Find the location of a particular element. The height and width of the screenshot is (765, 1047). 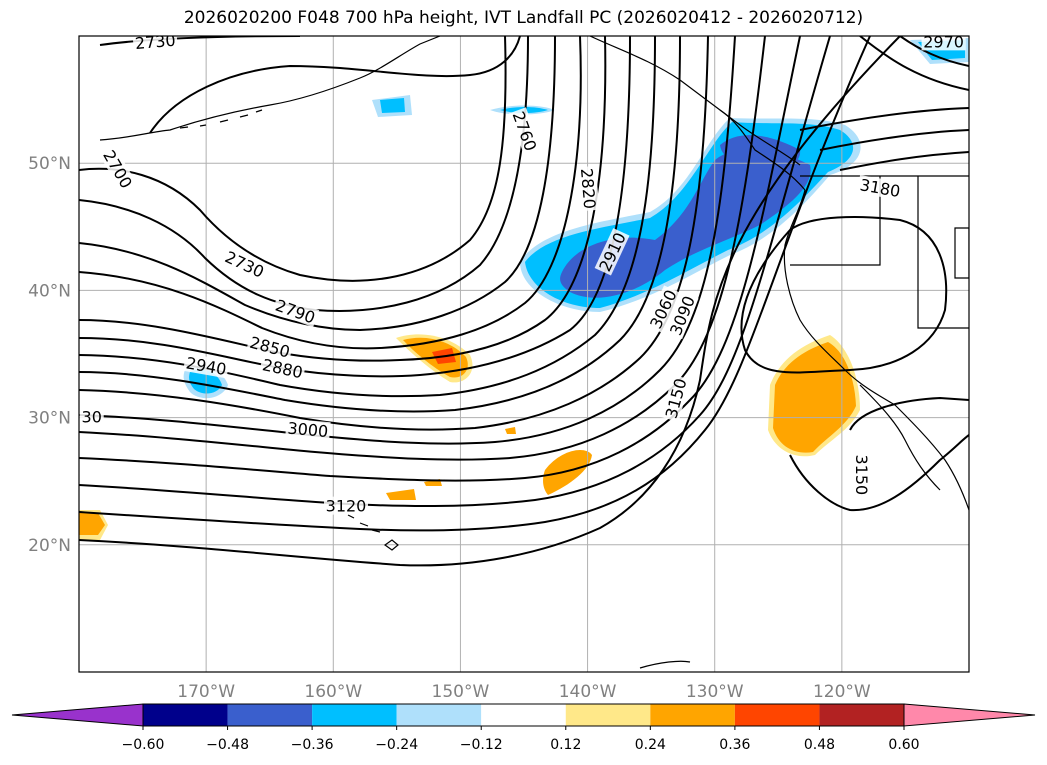

colorbar-tick-label: −0.48 is located at coordinates (227, 745).